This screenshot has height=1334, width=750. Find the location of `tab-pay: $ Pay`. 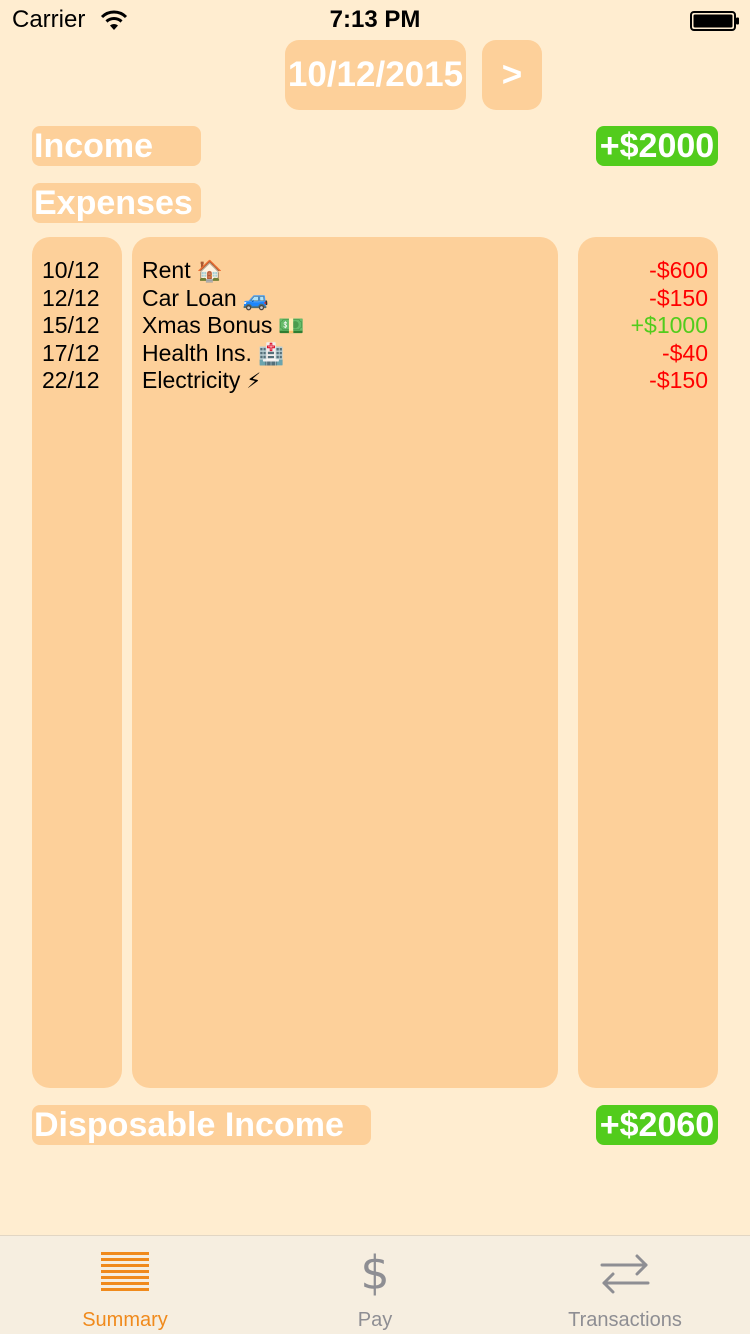

tab-pay: $ Pay is located at coordinates (375, 1285).